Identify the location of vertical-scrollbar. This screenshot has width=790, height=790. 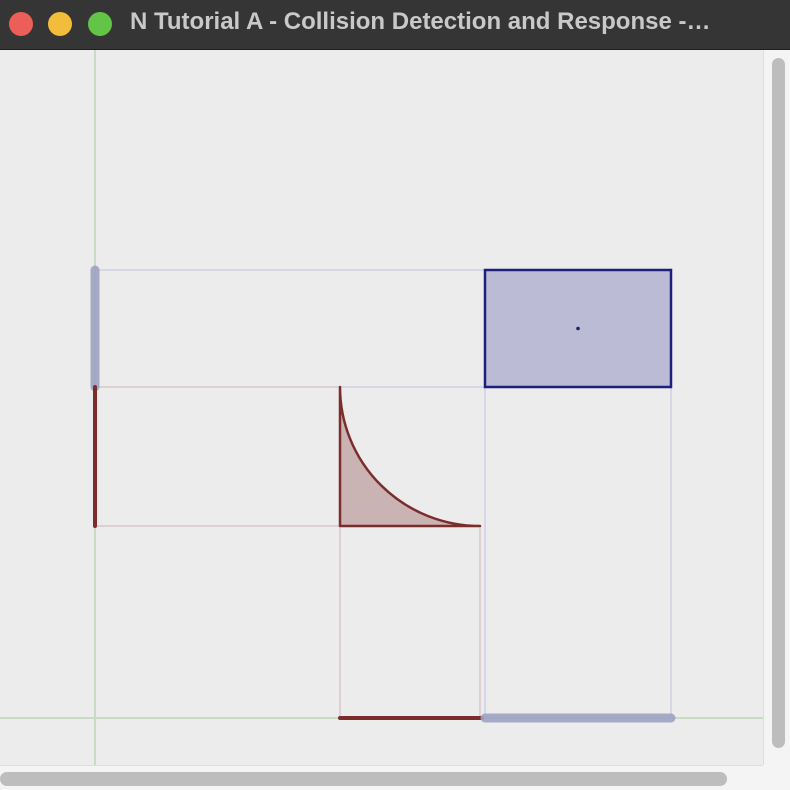
(776, 407).